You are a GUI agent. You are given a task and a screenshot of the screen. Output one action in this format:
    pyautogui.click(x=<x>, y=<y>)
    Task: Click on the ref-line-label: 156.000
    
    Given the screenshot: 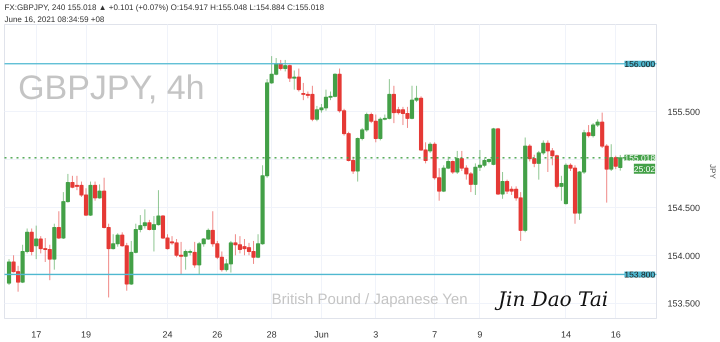 What is the action you would take?
    pyautogui.click(x=640, y=63)
    